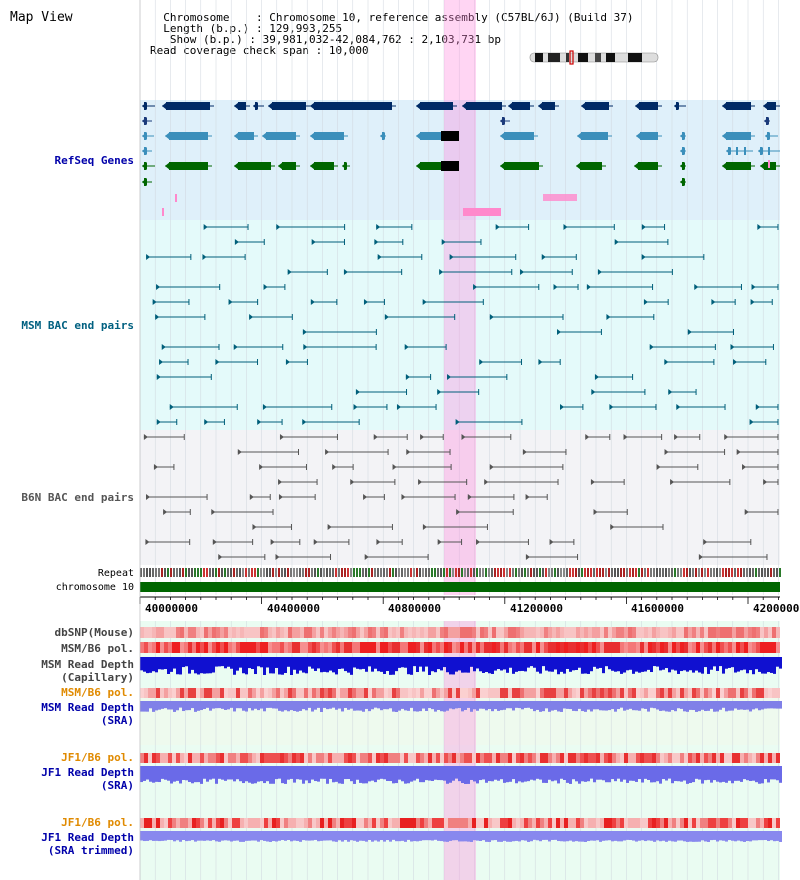  I want to click on length-row: Length (b.p.) : 129,993,255, so click(253, 28).